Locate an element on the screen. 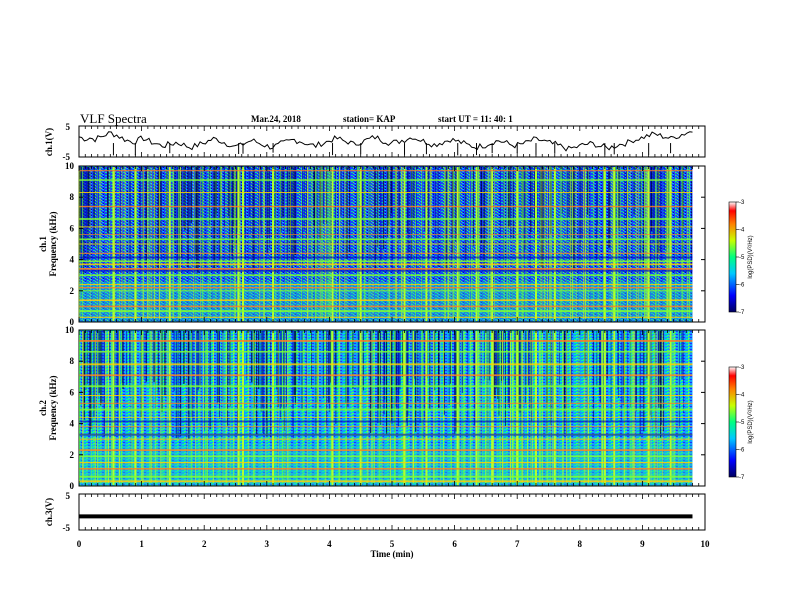 Image resolution: width=792 pixels, height=612 pixels. xtick-label-3: 3 is located at coordinates (267, 544).